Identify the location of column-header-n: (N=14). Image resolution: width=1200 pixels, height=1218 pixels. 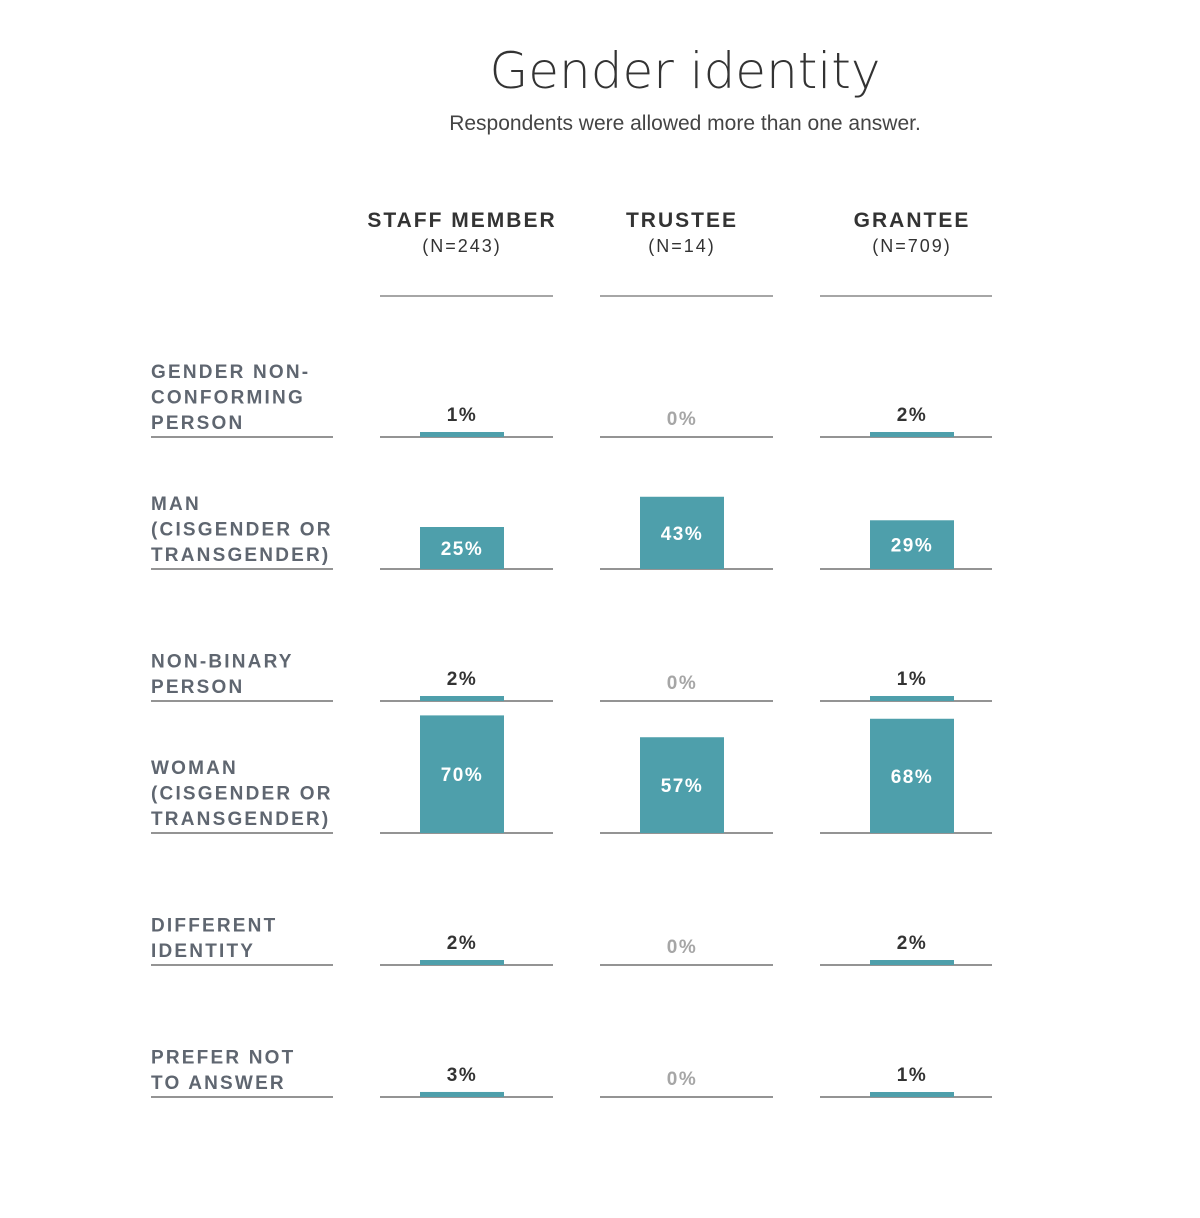
(682, 246).